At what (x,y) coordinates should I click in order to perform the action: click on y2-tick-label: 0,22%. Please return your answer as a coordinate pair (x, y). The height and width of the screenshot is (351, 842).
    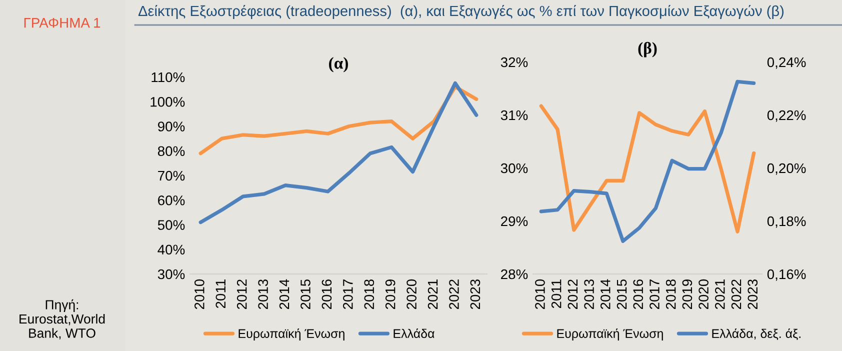
    Looking at the image, I should click on (786, 116).